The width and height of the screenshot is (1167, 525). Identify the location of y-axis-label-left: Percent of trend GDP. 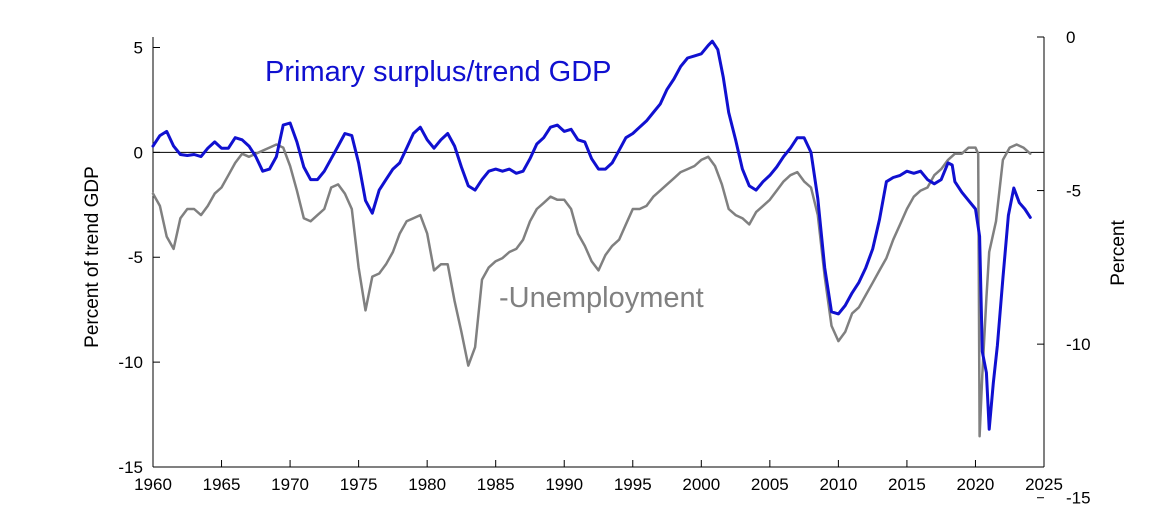
(92, 257).